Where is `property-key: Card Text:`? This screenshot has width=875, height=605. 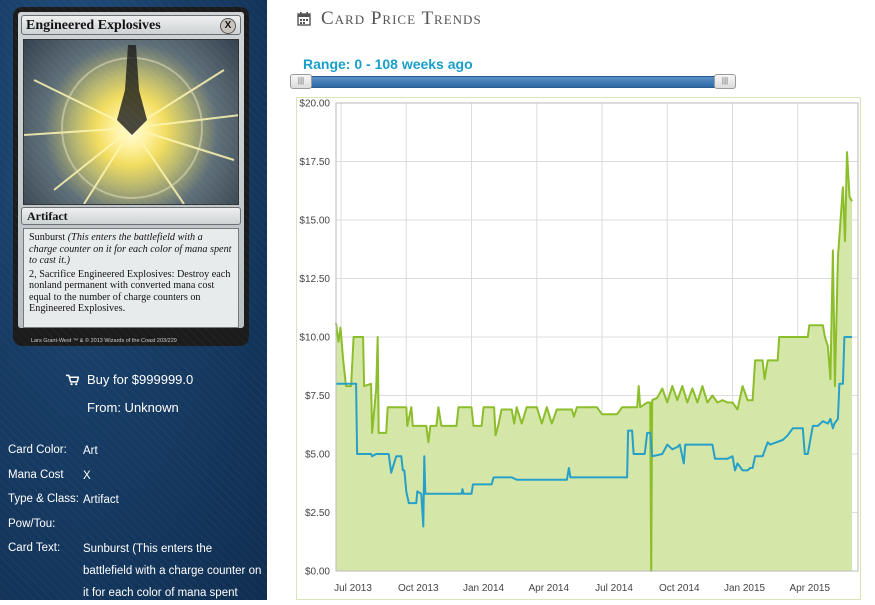
property-key: Card Text: is located at coordinates (34, 548).